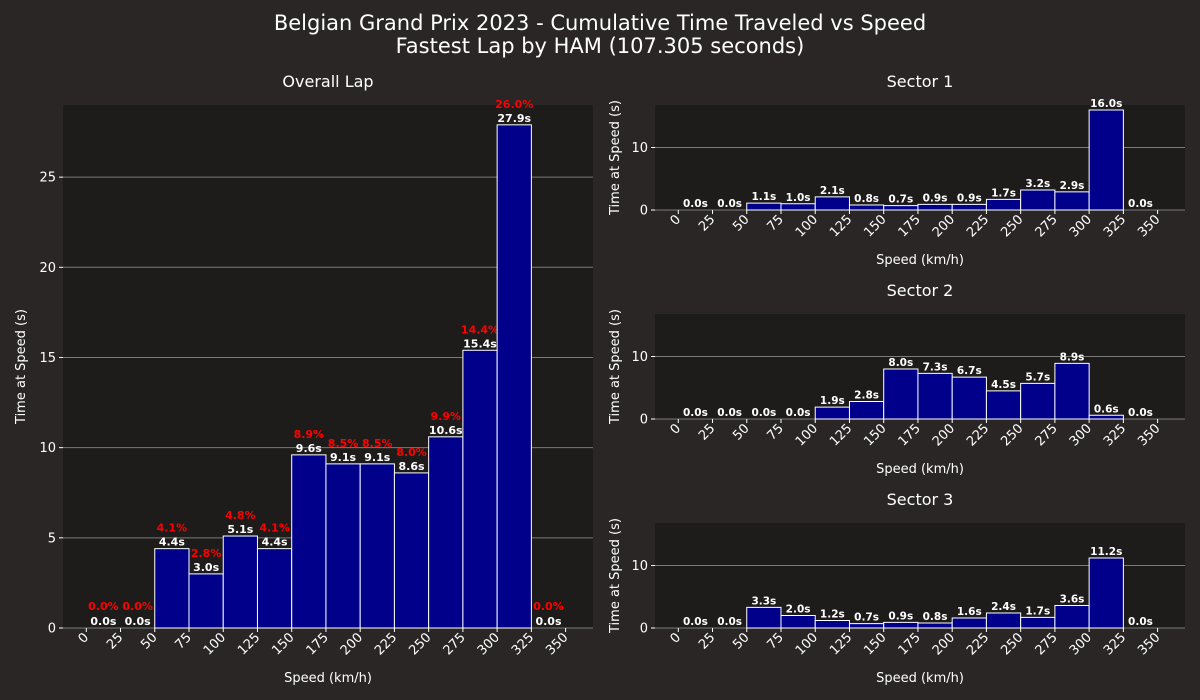 The width and height of the screenshot is (1200, 700). Describe the element at coordinates (832, 401) in the screenshot. I see `data-label: 1.9s` at that location.